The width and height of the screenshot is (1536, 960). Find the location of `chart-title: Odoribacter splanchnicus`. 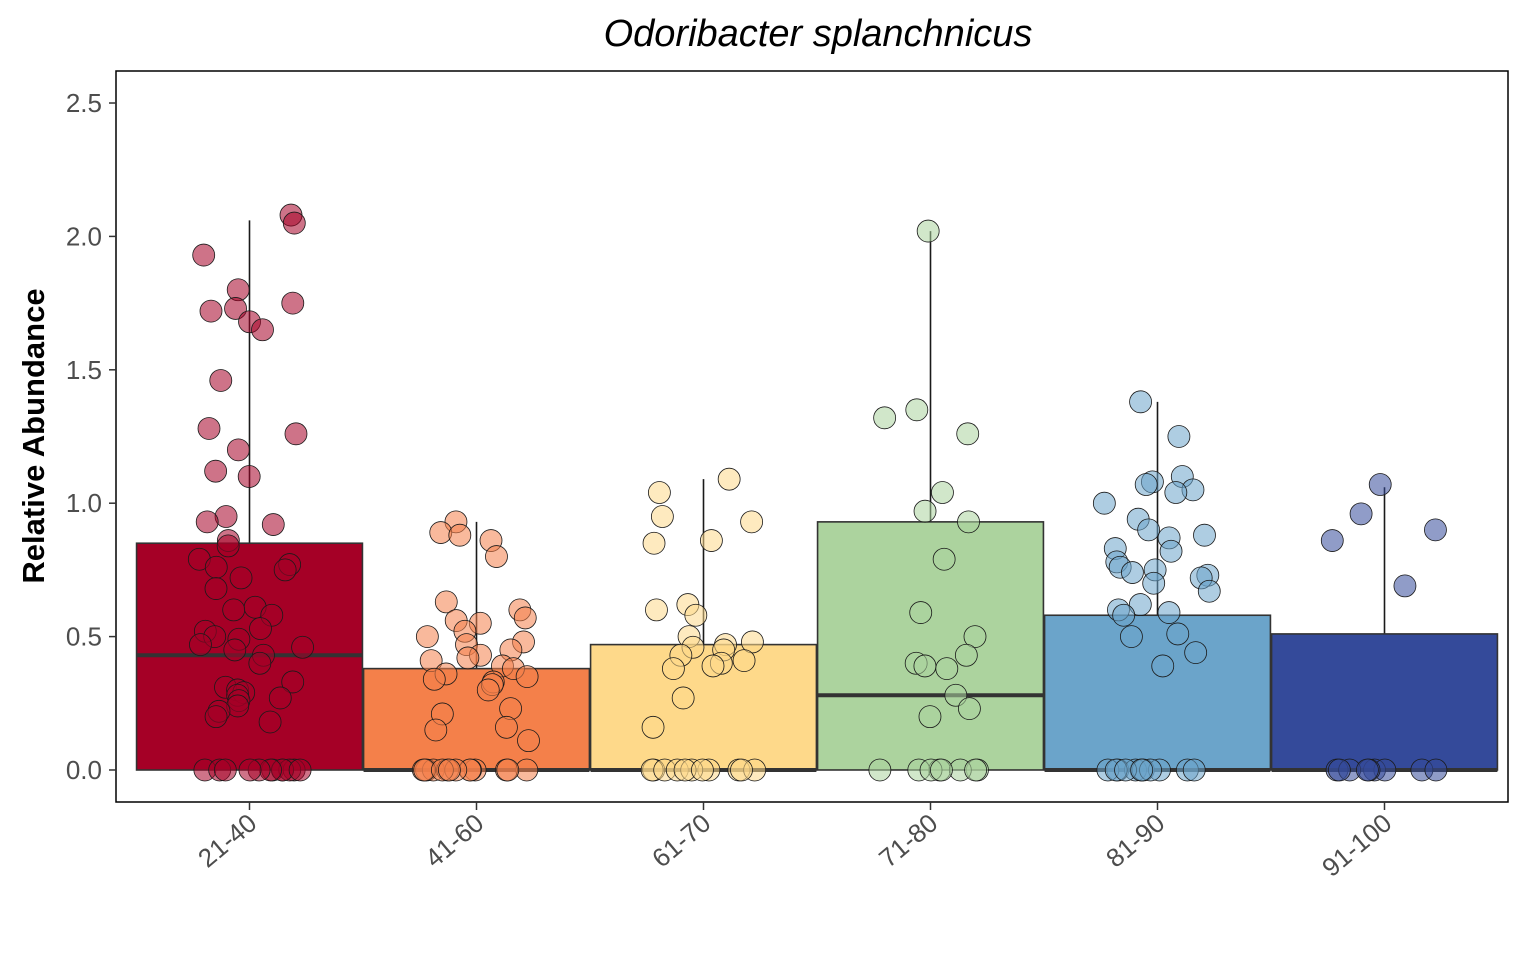

chart-title: Odoribacter splanchnicus is located at coordinates (818, 34).